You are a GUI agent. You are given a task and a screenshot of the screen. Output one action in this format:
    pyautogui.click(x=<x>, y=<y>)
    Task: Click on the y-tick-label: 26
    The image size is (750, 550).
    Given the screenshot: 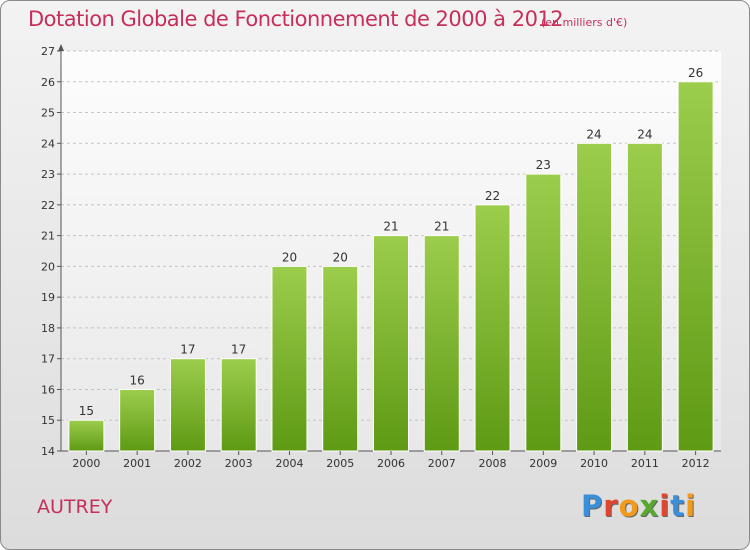 What is the action you would take?
    pyautogui.click(x=48, y=82)
    